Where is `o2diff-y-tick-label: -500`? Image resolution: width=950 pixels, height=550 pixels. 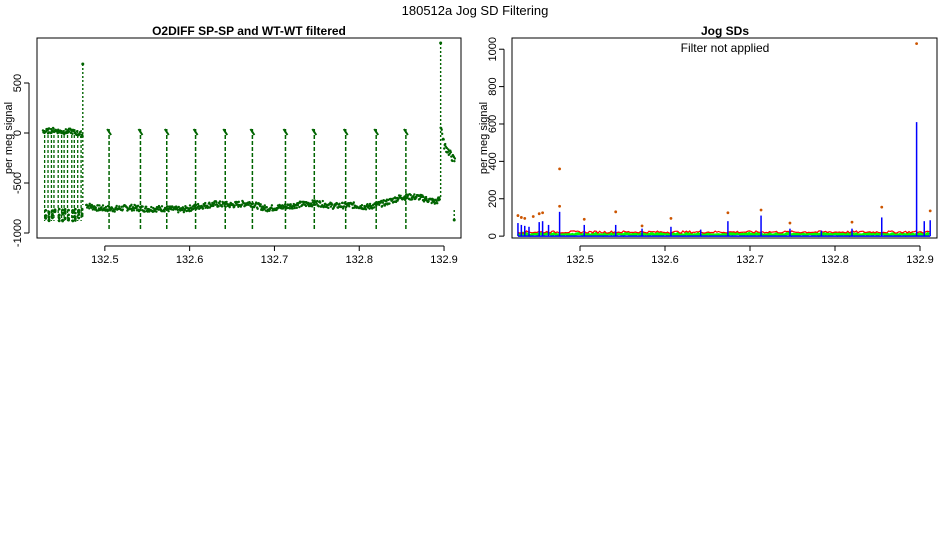
o2diff-y-tick-label: -500 is located at coordinates (18, 183).